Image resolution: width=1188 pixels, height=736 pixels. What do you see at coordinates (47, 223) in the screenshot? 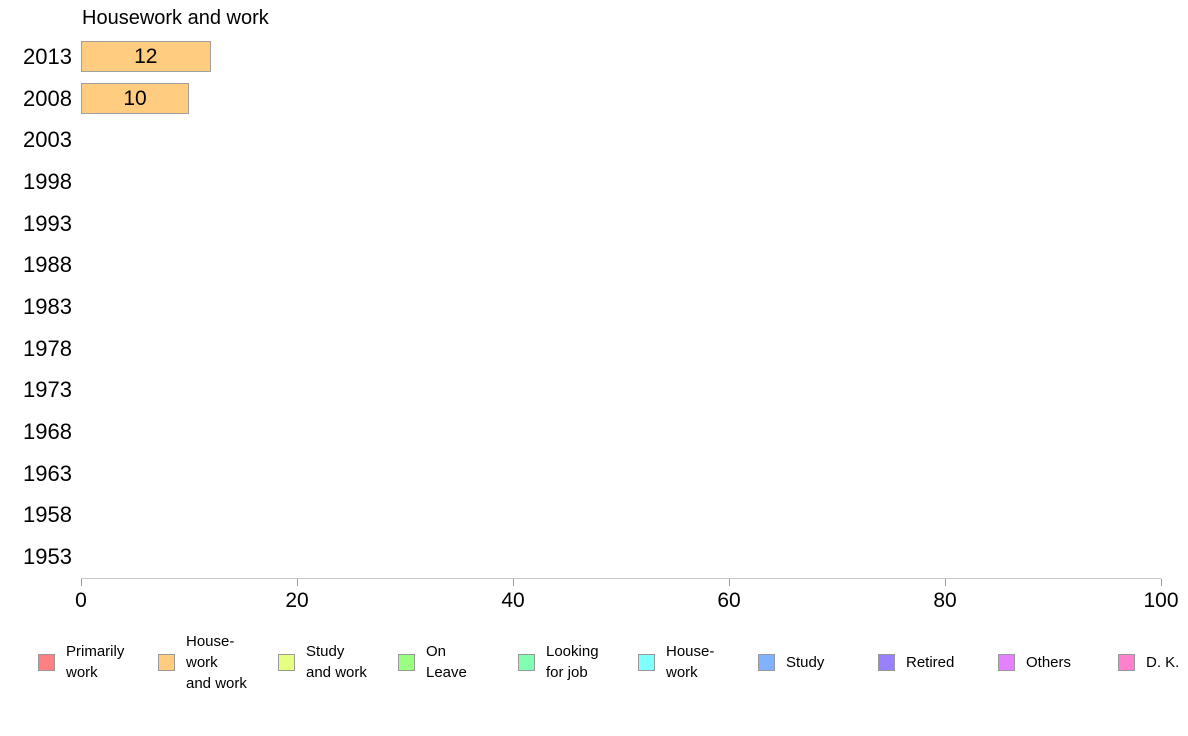
I see `y-axis-label: 1993` at bounding box center [47, 223].